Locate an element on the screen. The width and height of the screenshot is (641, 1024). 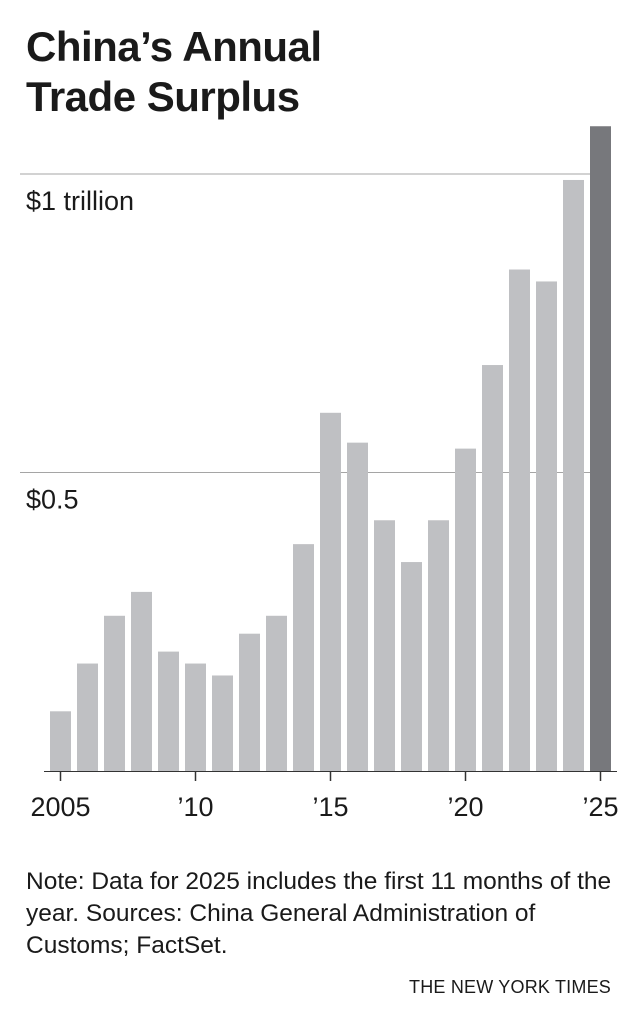
chart-title-line-2: Trade Surplus is located at coordinates (163, 96).